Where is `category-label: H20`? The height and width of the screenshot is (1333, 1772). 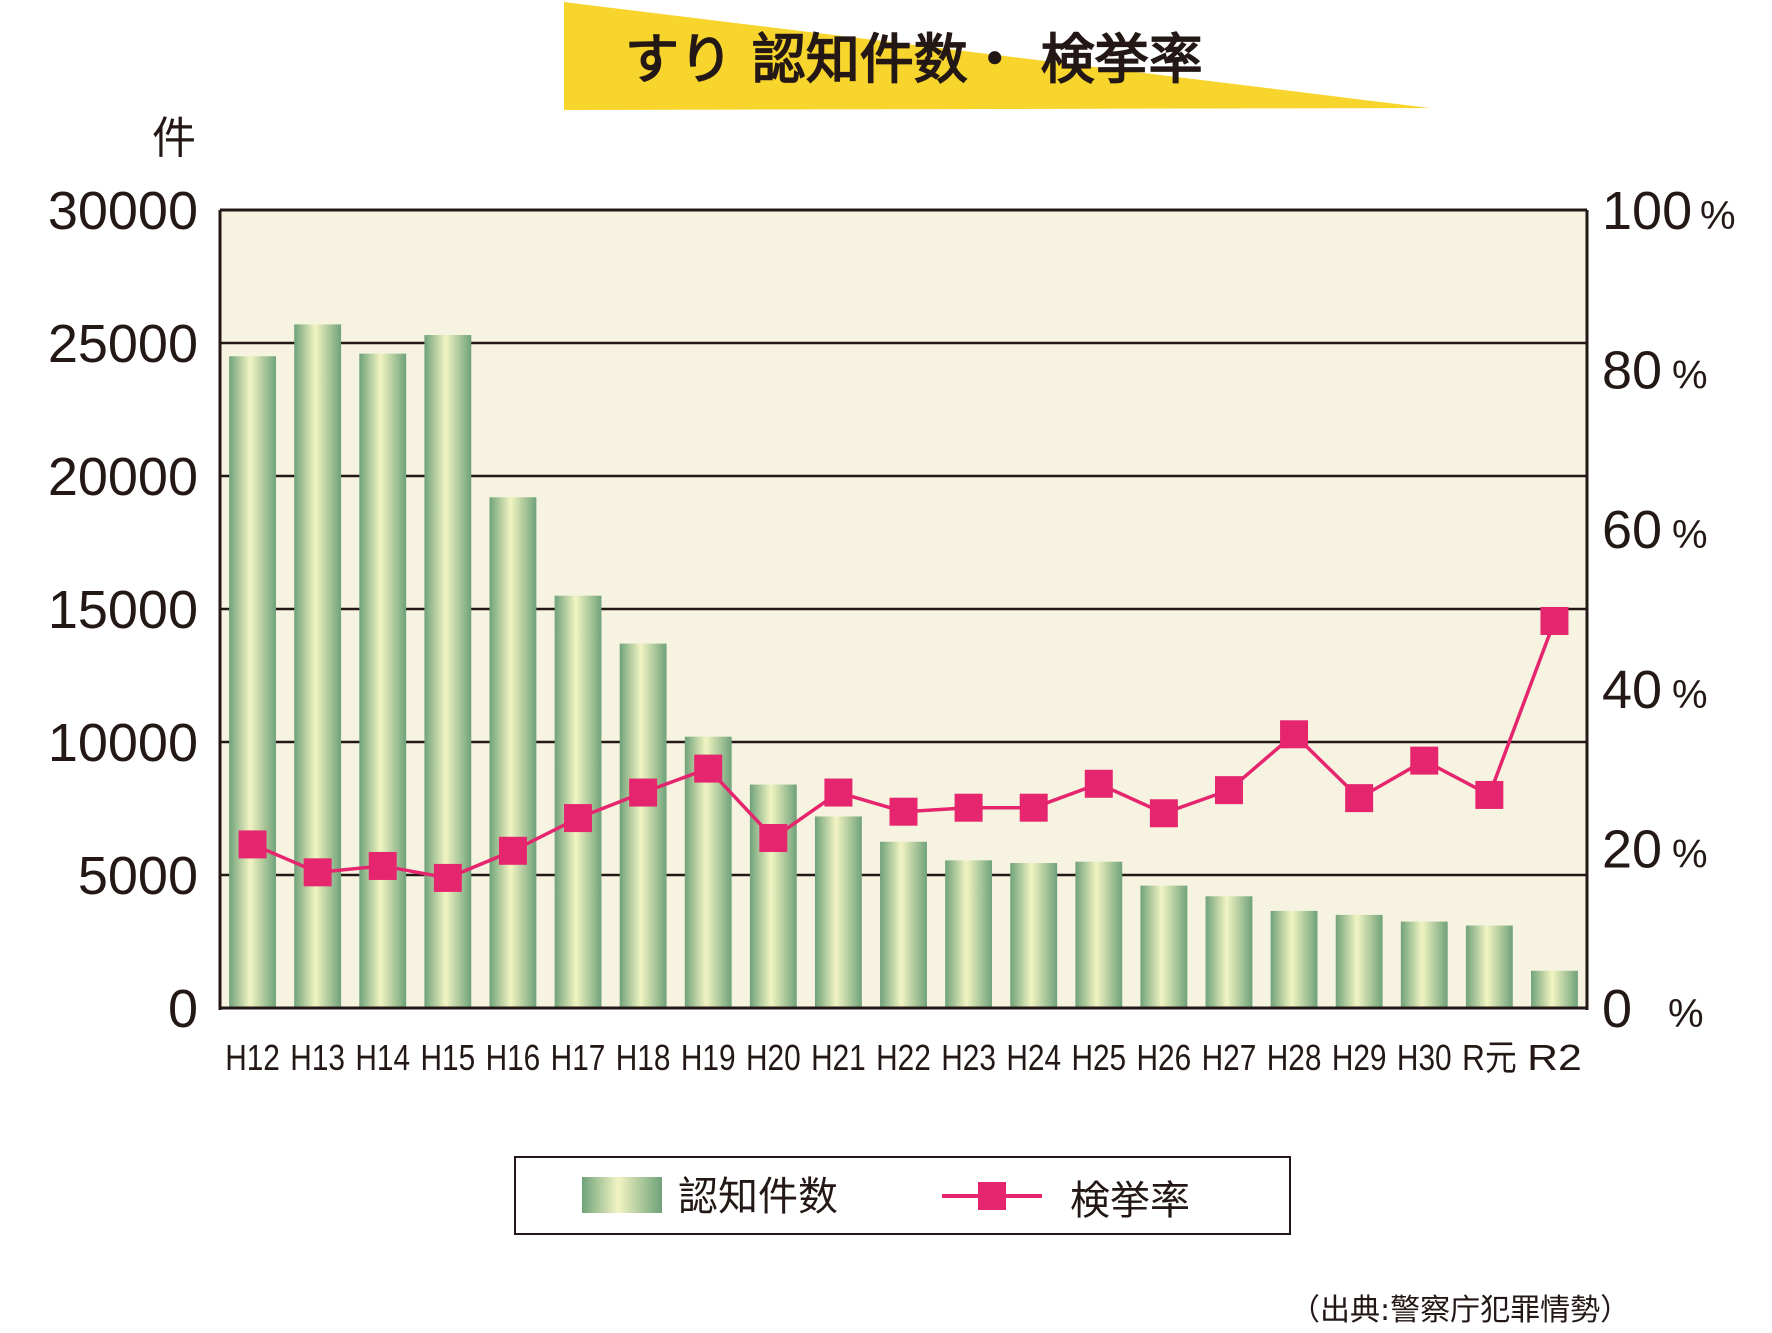
category-label: H20 is located at coordinates (773, 1057).